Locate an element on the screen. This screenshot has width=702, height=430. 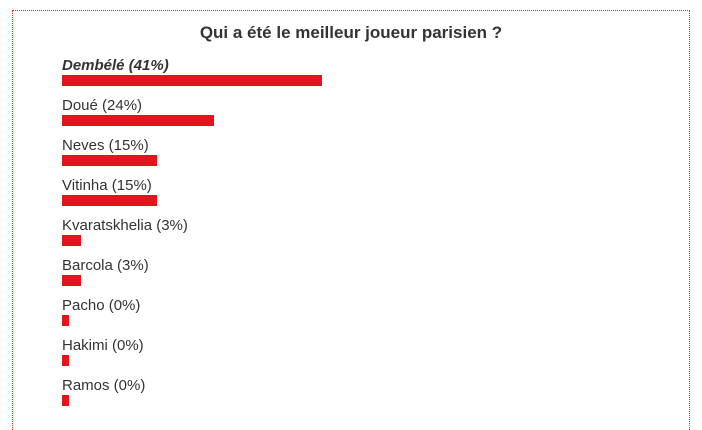
poll-option-pacho: Pacho (0%) is located at coordinates (192, 317).